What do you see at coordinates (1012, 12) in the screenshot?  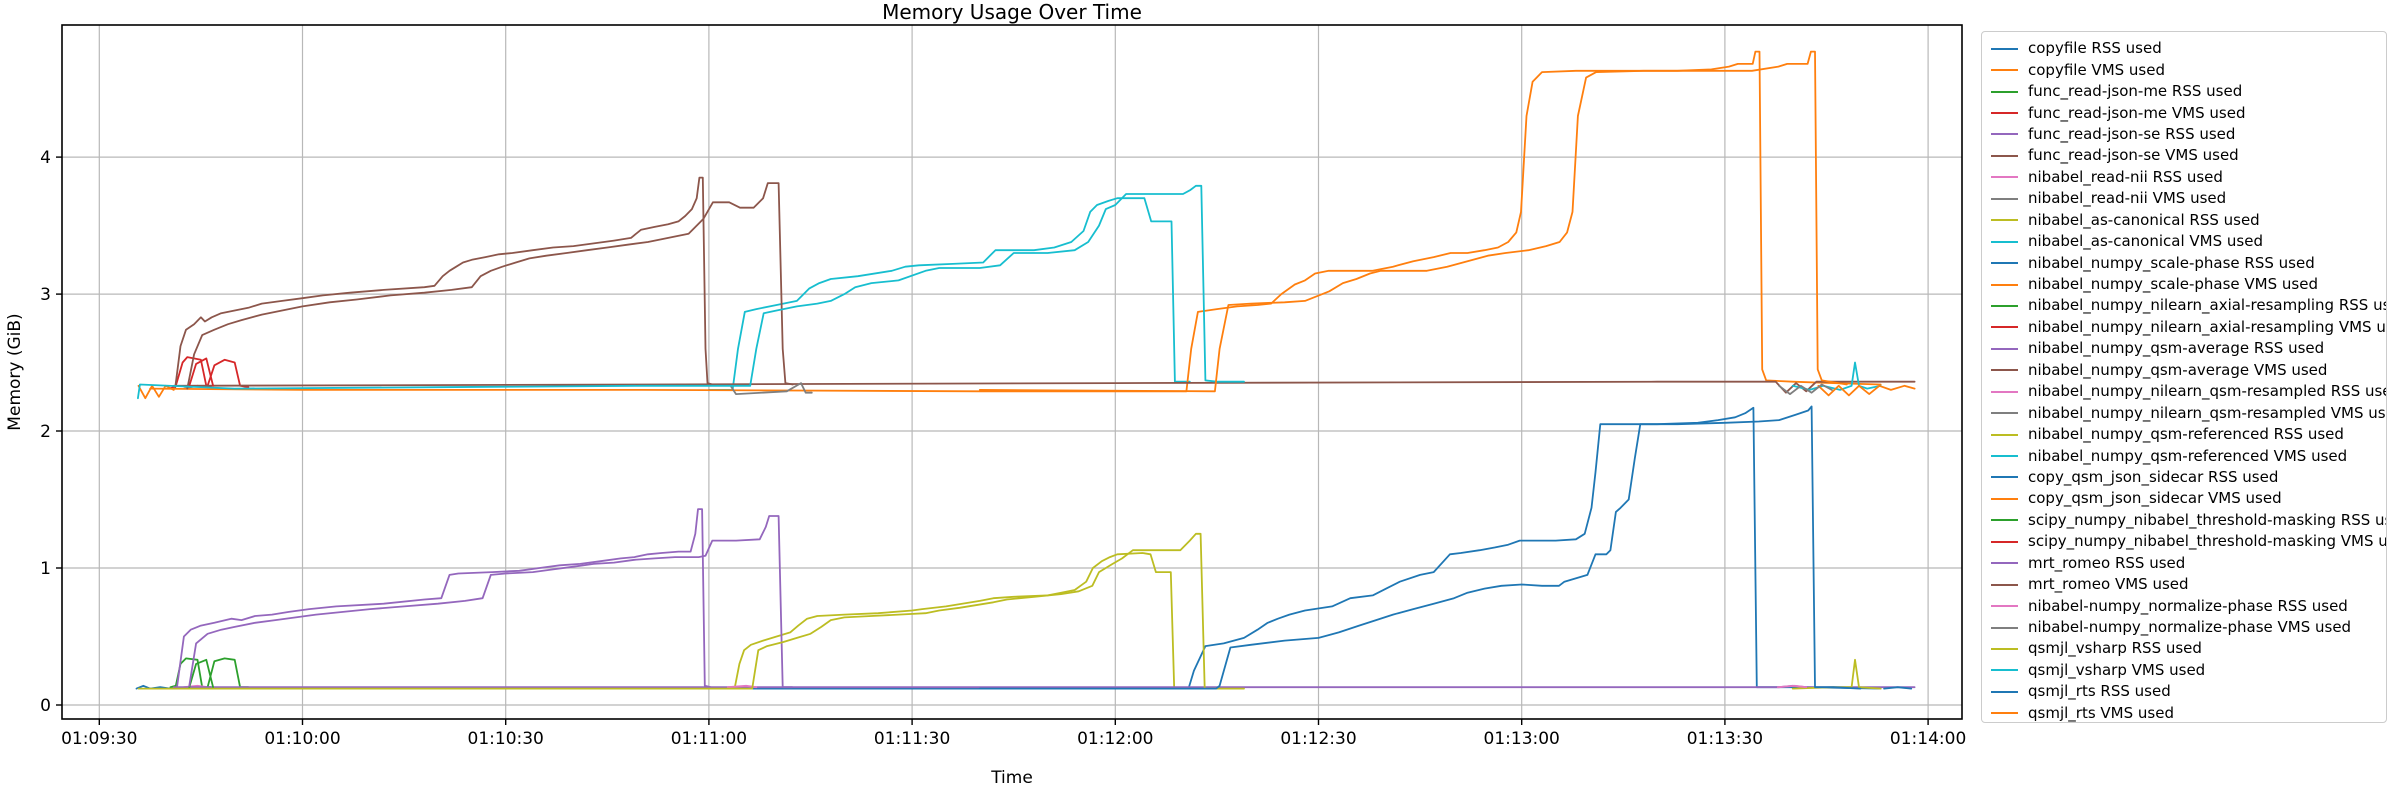 I see `chart-title: Memory Usage Over Time` at bounding box center [1012, 12].